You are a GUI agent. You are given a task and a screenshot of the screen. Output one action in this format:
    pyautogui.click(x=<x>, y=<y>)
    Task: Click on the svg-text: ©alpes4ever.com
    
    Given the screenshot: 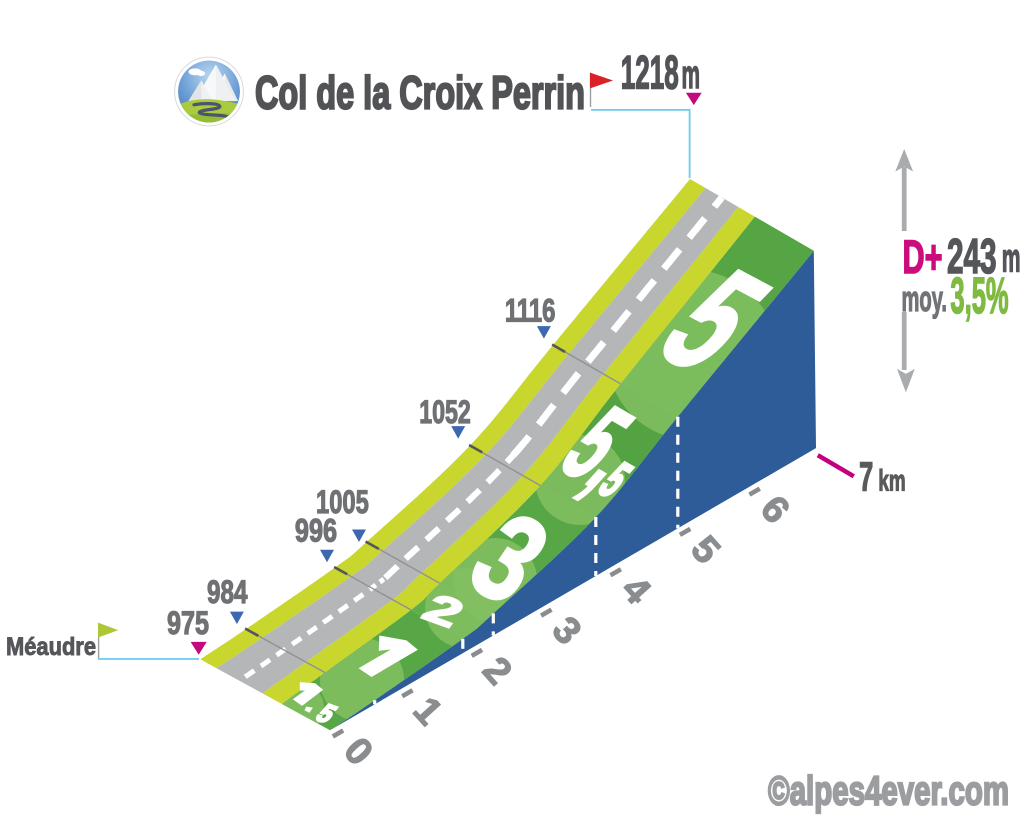 What is the action you would take?
    pyautogui.click(x=888, y=791)
    